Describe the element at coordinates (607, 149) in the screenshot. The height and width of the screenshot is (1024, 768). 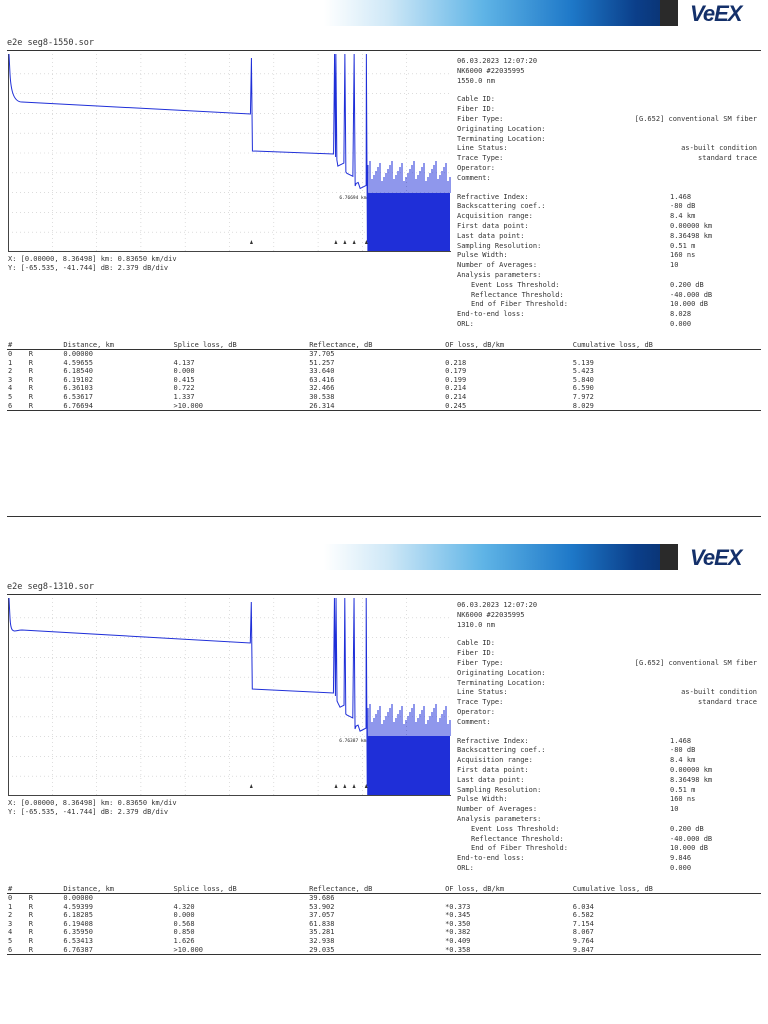
I see `info-field-row: Line Status: as-built condition` at that location.